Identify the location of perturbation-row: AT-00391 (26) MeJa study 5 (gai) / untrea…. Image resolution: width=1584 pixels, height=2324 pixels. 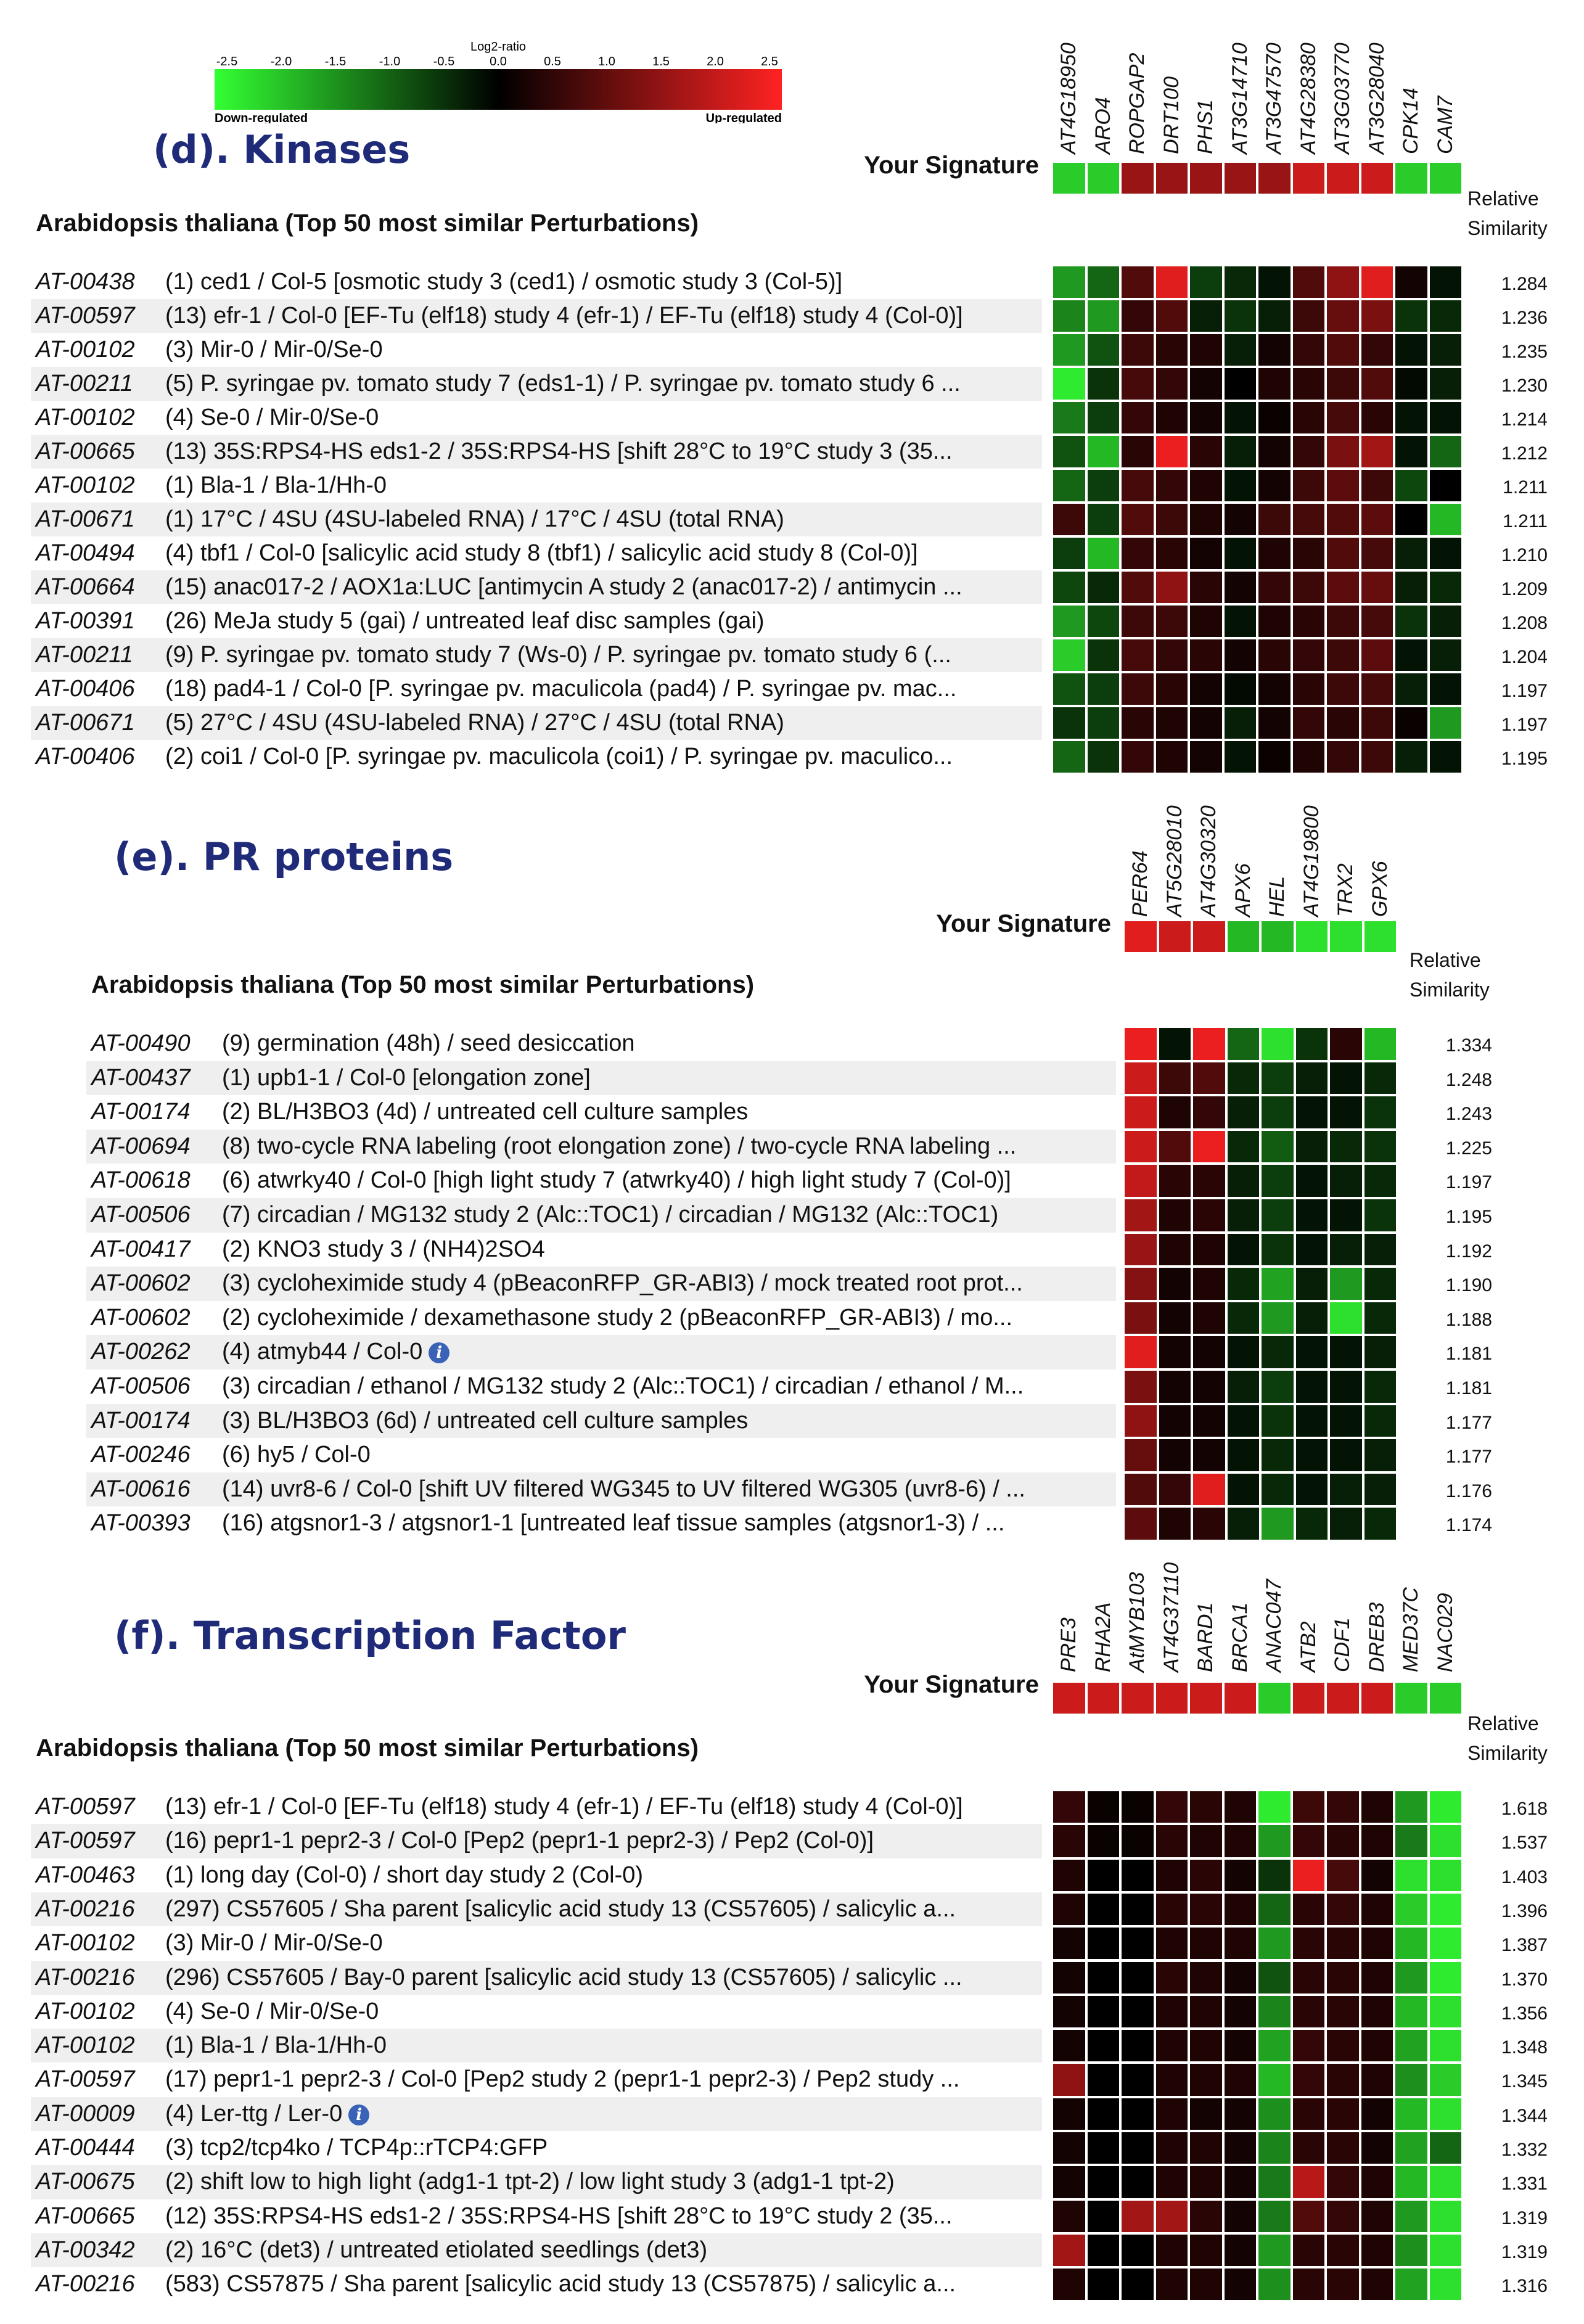
(536, 621).